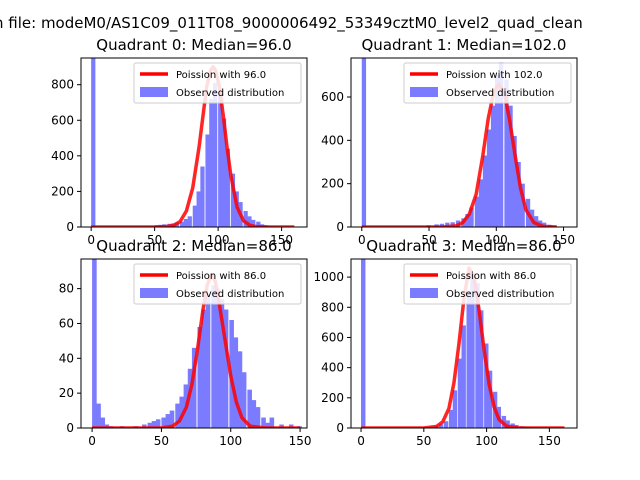  What do you see at coordinates (193, 45) in the screenshot?
I see `panel-title: Quadrant 0: Median=96.0` at bounding box center [193, 45].